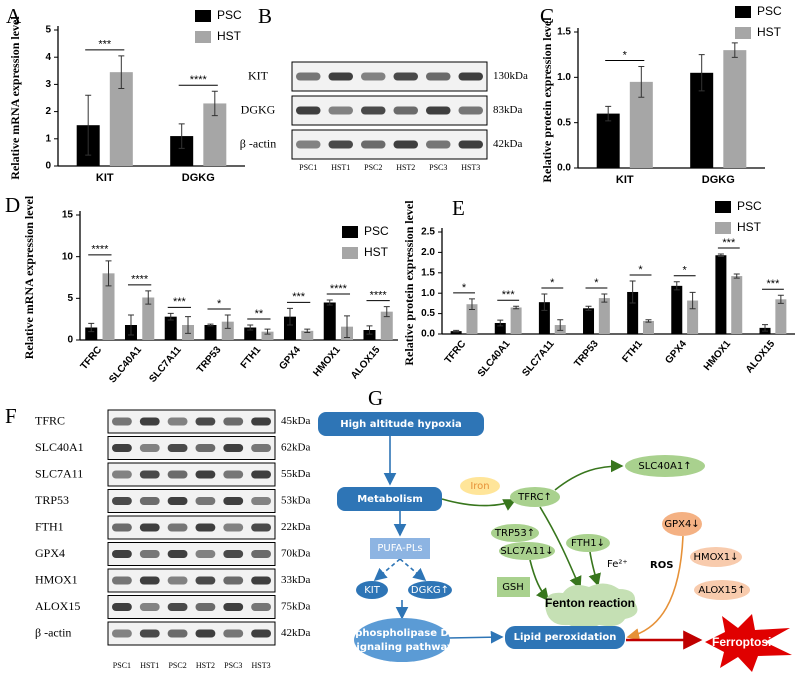 The height and width of the screenshot is (674, 800). Describe the element at coordinates (48, 30) in the screenshot. I see `y-tick-label: 5` at that location.